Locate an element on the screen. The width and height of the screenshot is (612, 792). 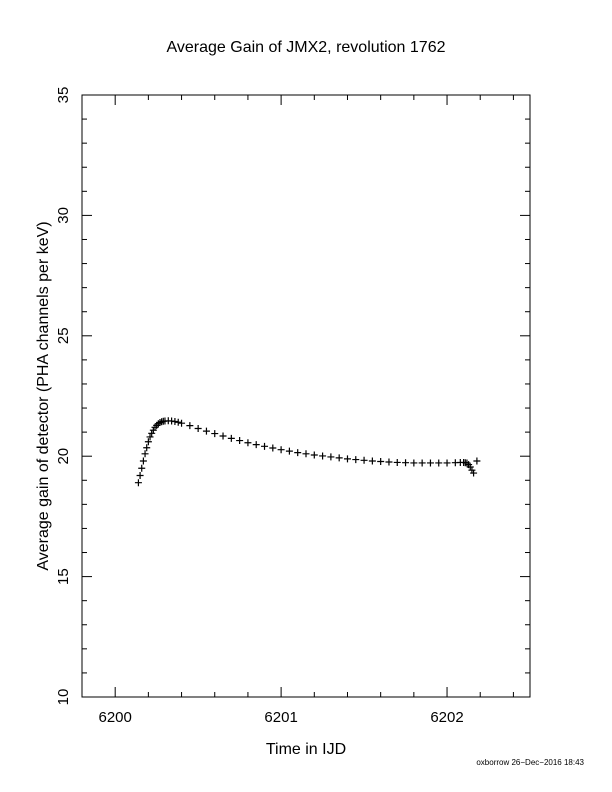
y-tick-labels: 10 15 20 25 30 35 is located at coordinates (63, 396).